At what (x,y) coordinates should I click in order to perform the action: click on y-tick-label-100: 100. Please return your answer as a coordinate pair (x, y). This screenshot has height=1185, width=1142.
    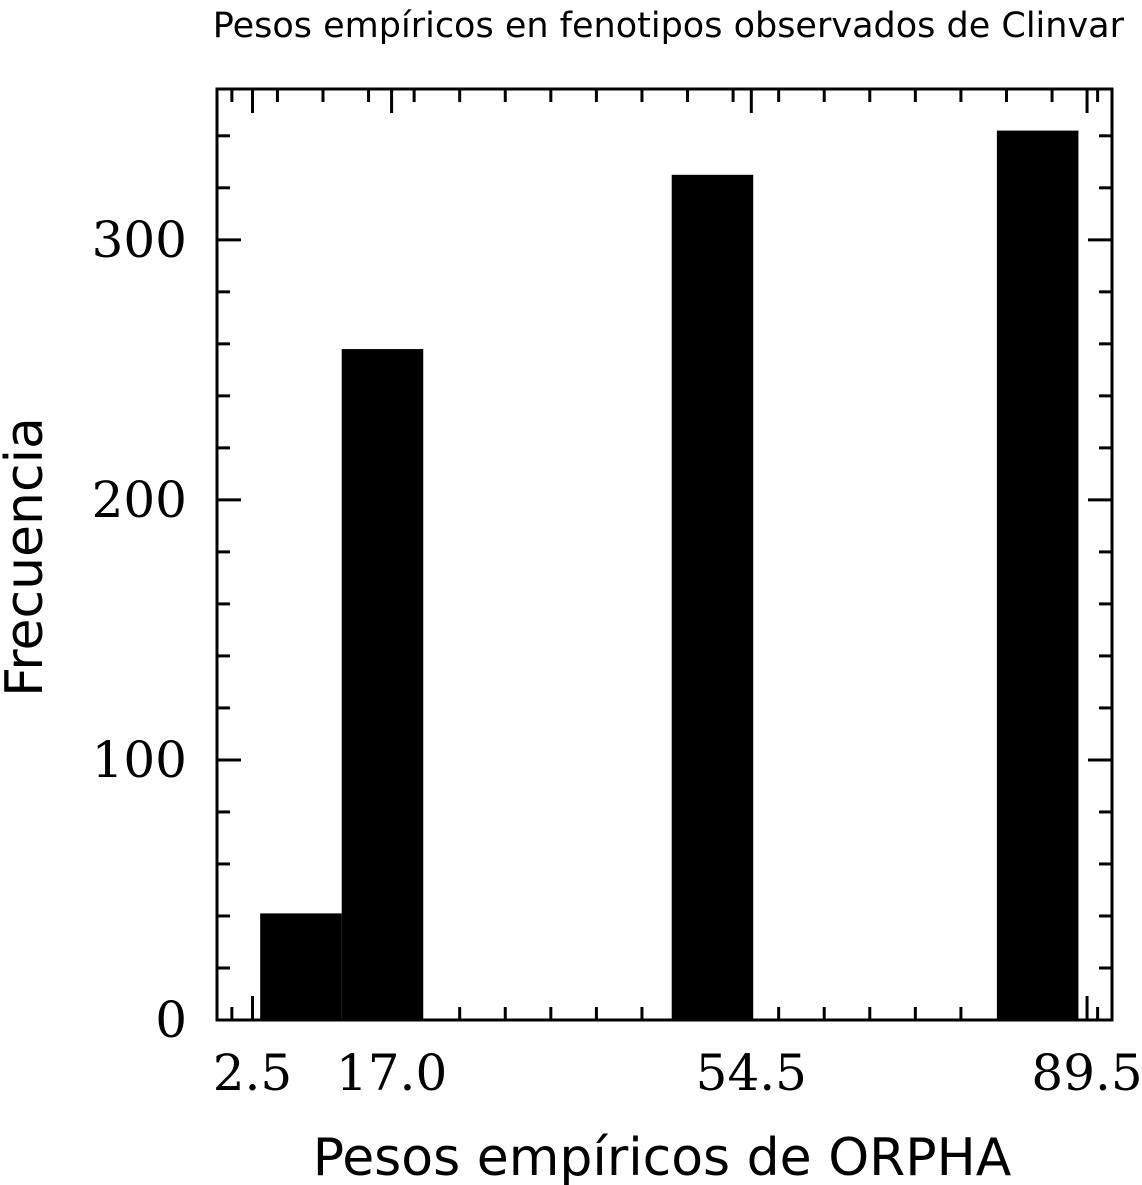
    Looking at the image, I should click on (139, 760).